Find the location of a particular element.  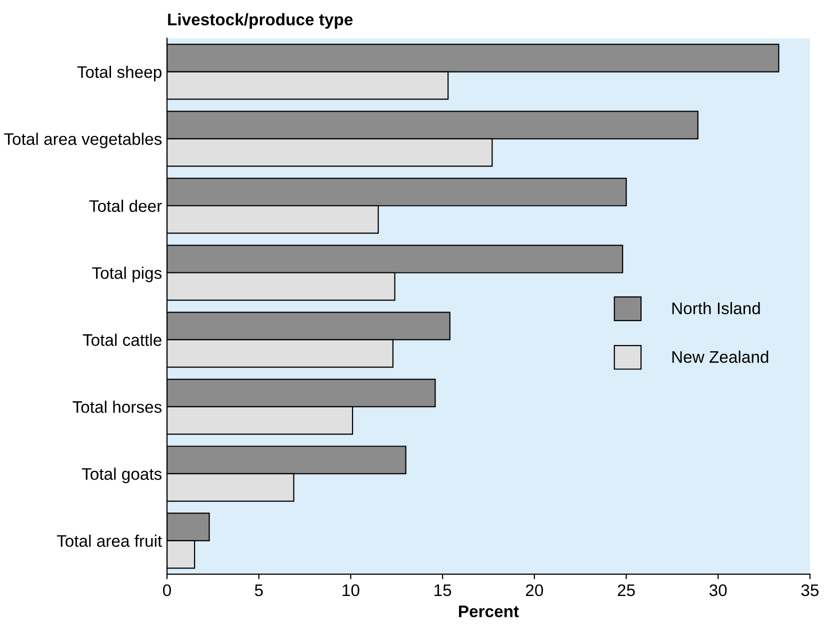

x-tick-label: 35 is located at coordinates (810, 590).